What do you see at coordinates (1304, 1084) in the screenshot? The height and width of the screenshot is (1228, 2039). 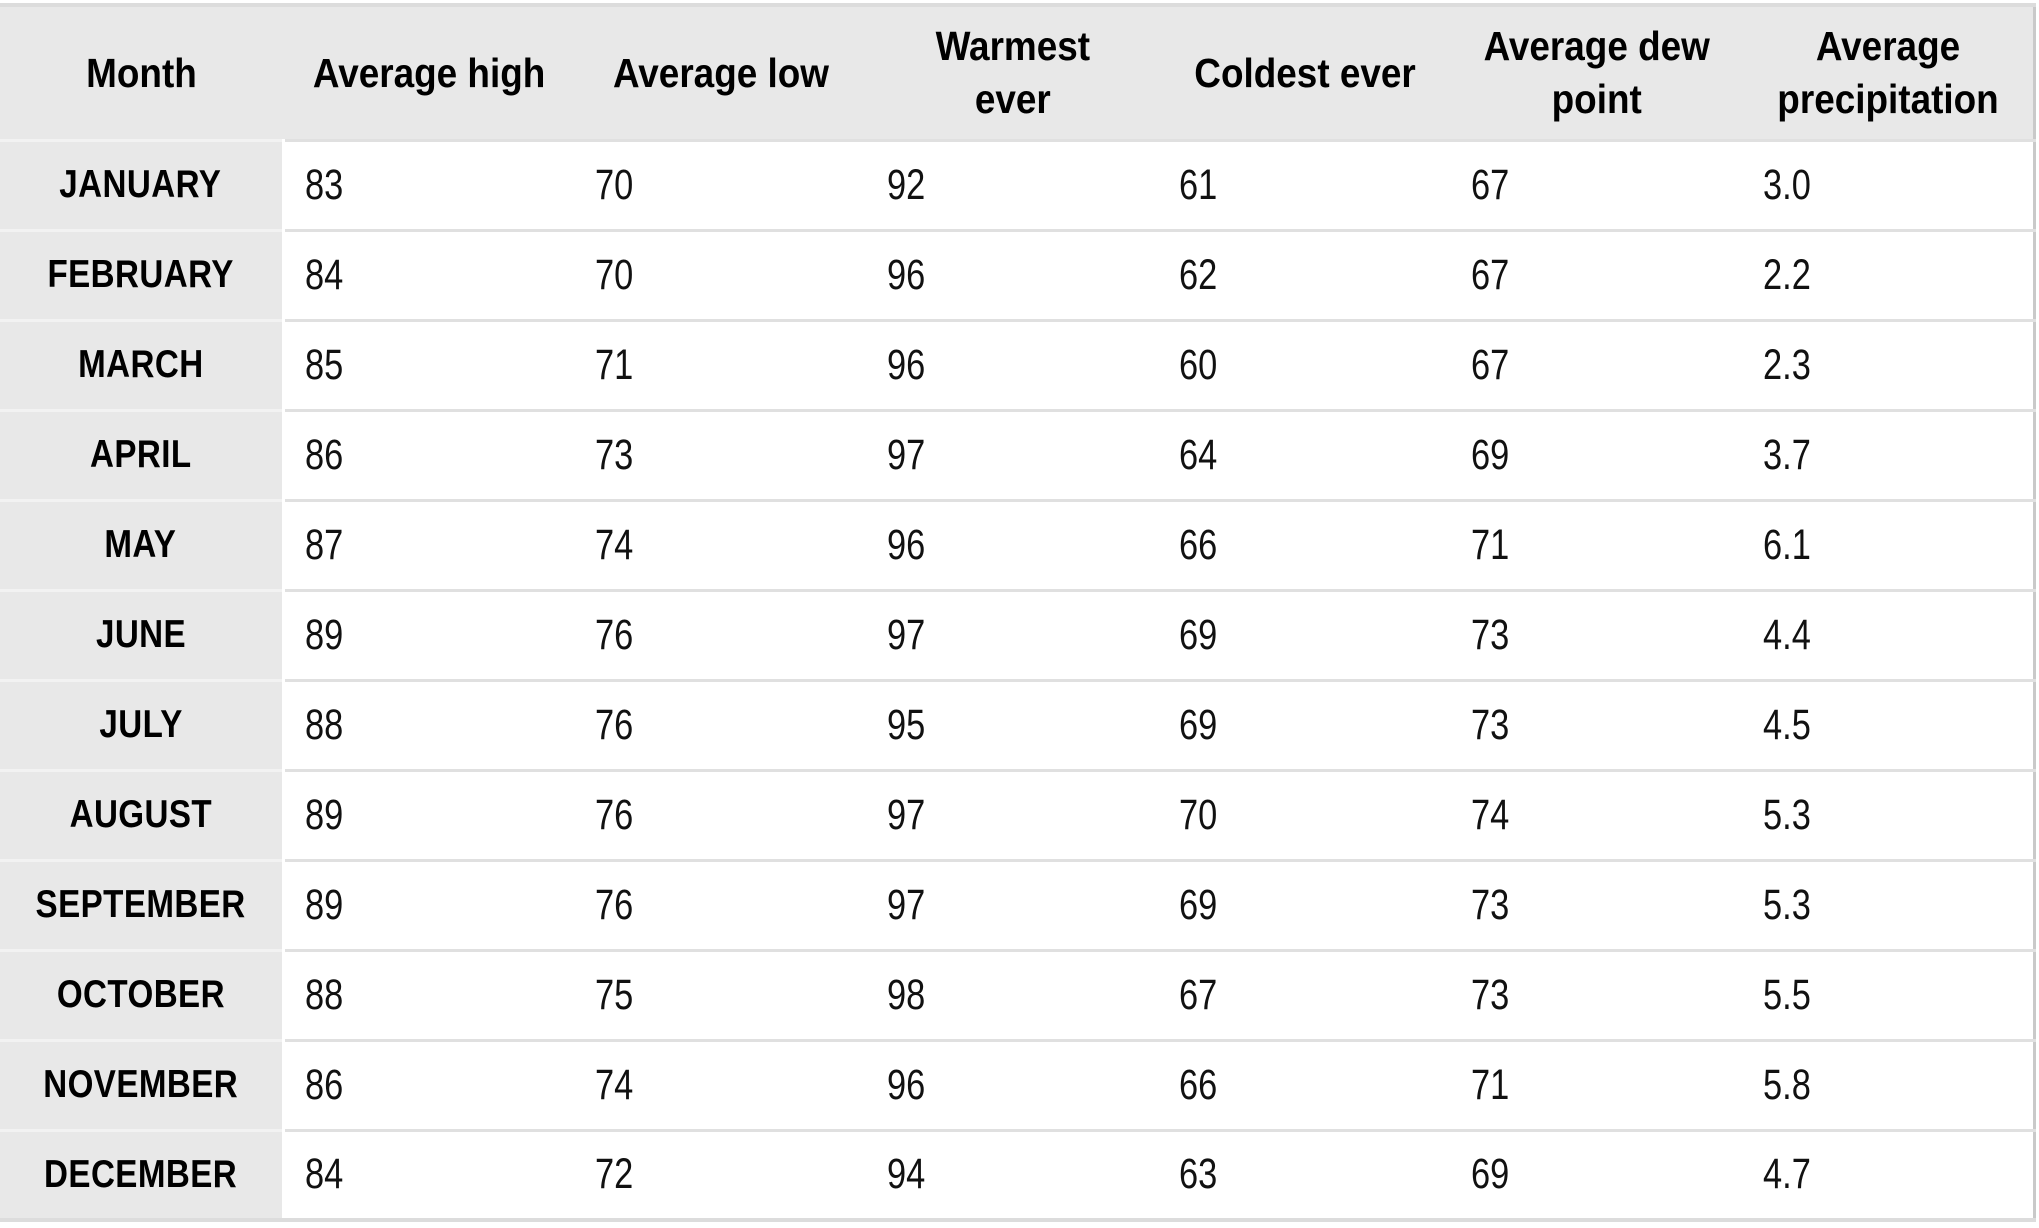 I see `table-cell-coldest-ever: 66` at bounding box center [1304, 1084].